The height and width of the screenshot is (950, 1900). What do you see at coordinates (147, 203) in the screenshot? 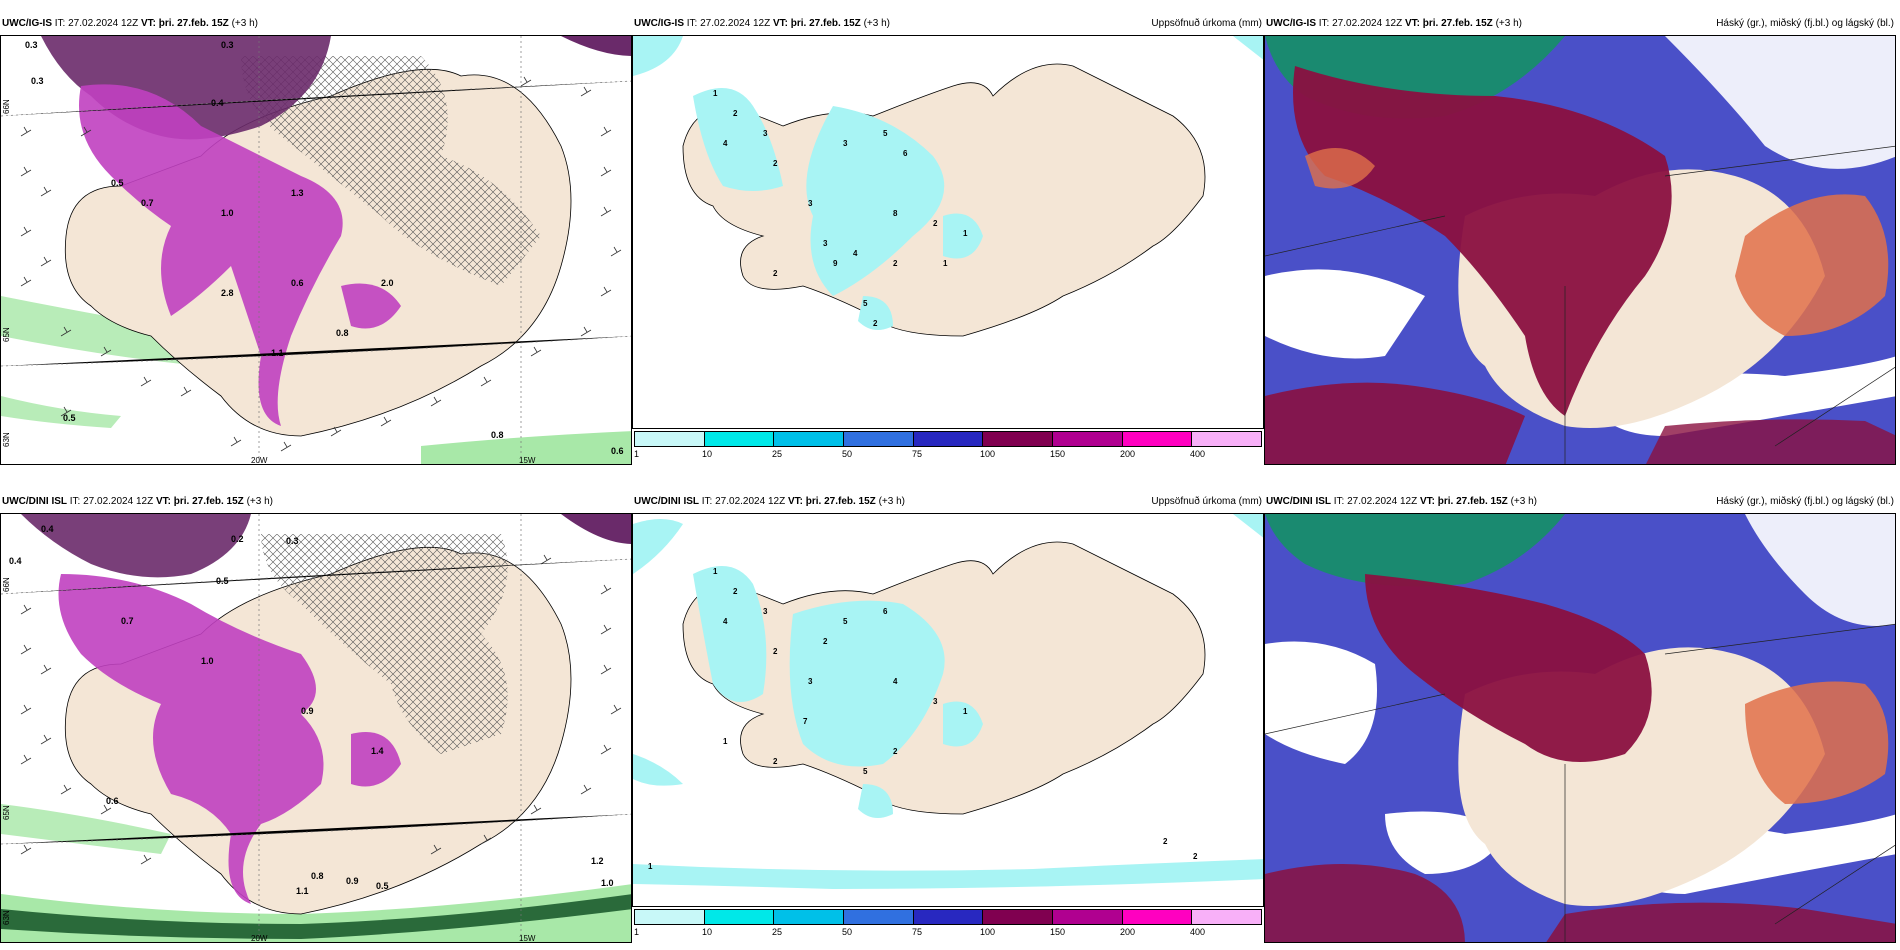
I see `map-value: 0.7` at bounding box center [147, 203].